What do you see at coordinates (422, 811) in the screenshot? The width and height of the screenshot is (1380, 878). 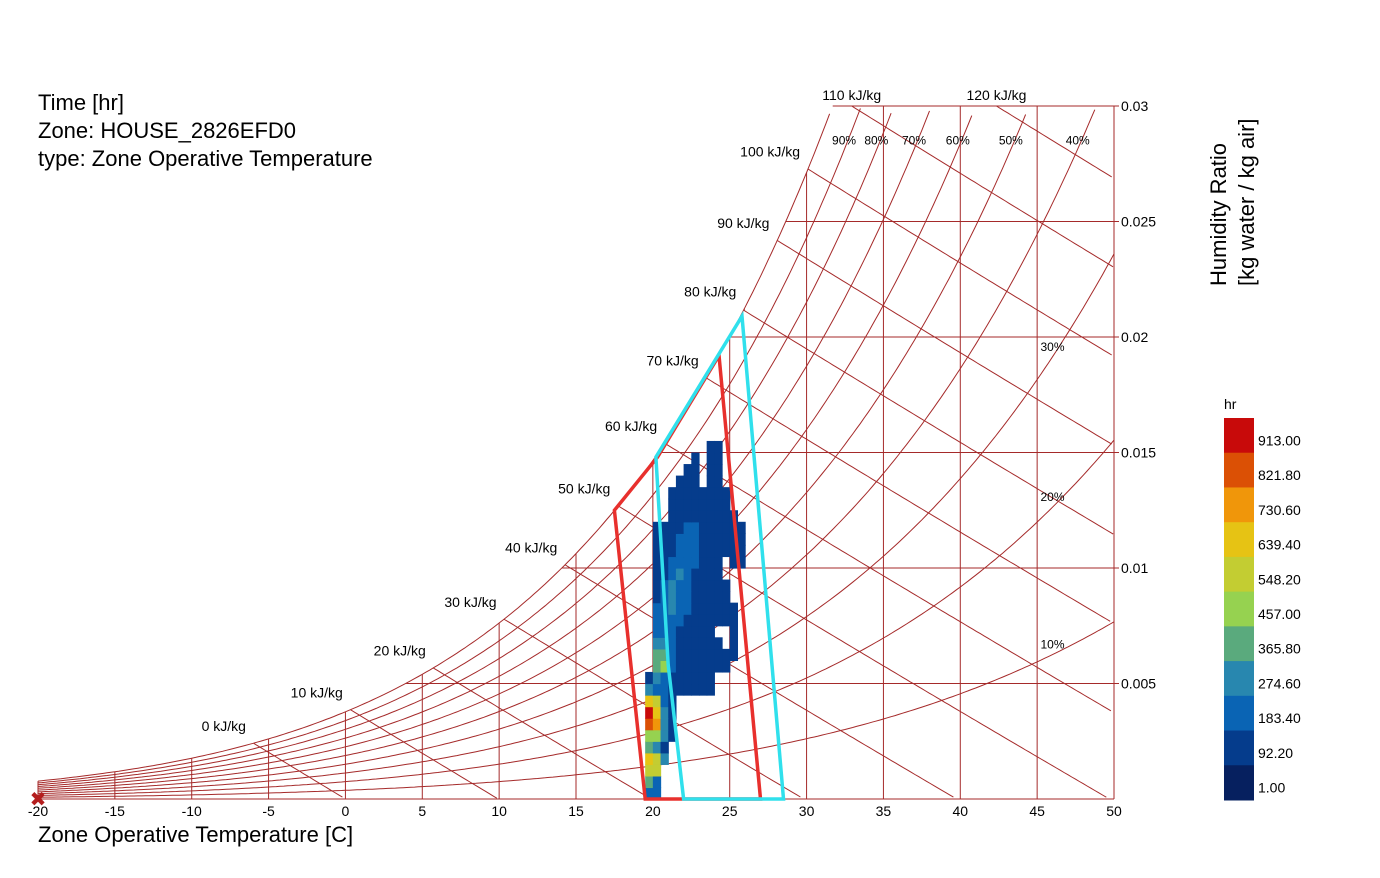 I see `x-tick-label: 5` at bounding box center [422, 811].